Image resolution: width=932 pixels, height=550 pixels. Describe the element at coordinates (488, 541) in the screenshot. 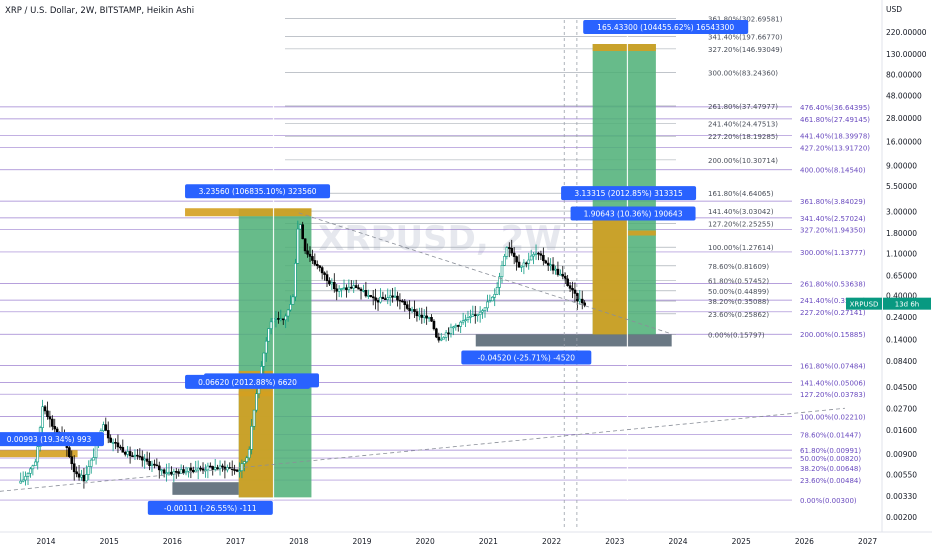

I see `time-axis-tick: 2021` at that location.